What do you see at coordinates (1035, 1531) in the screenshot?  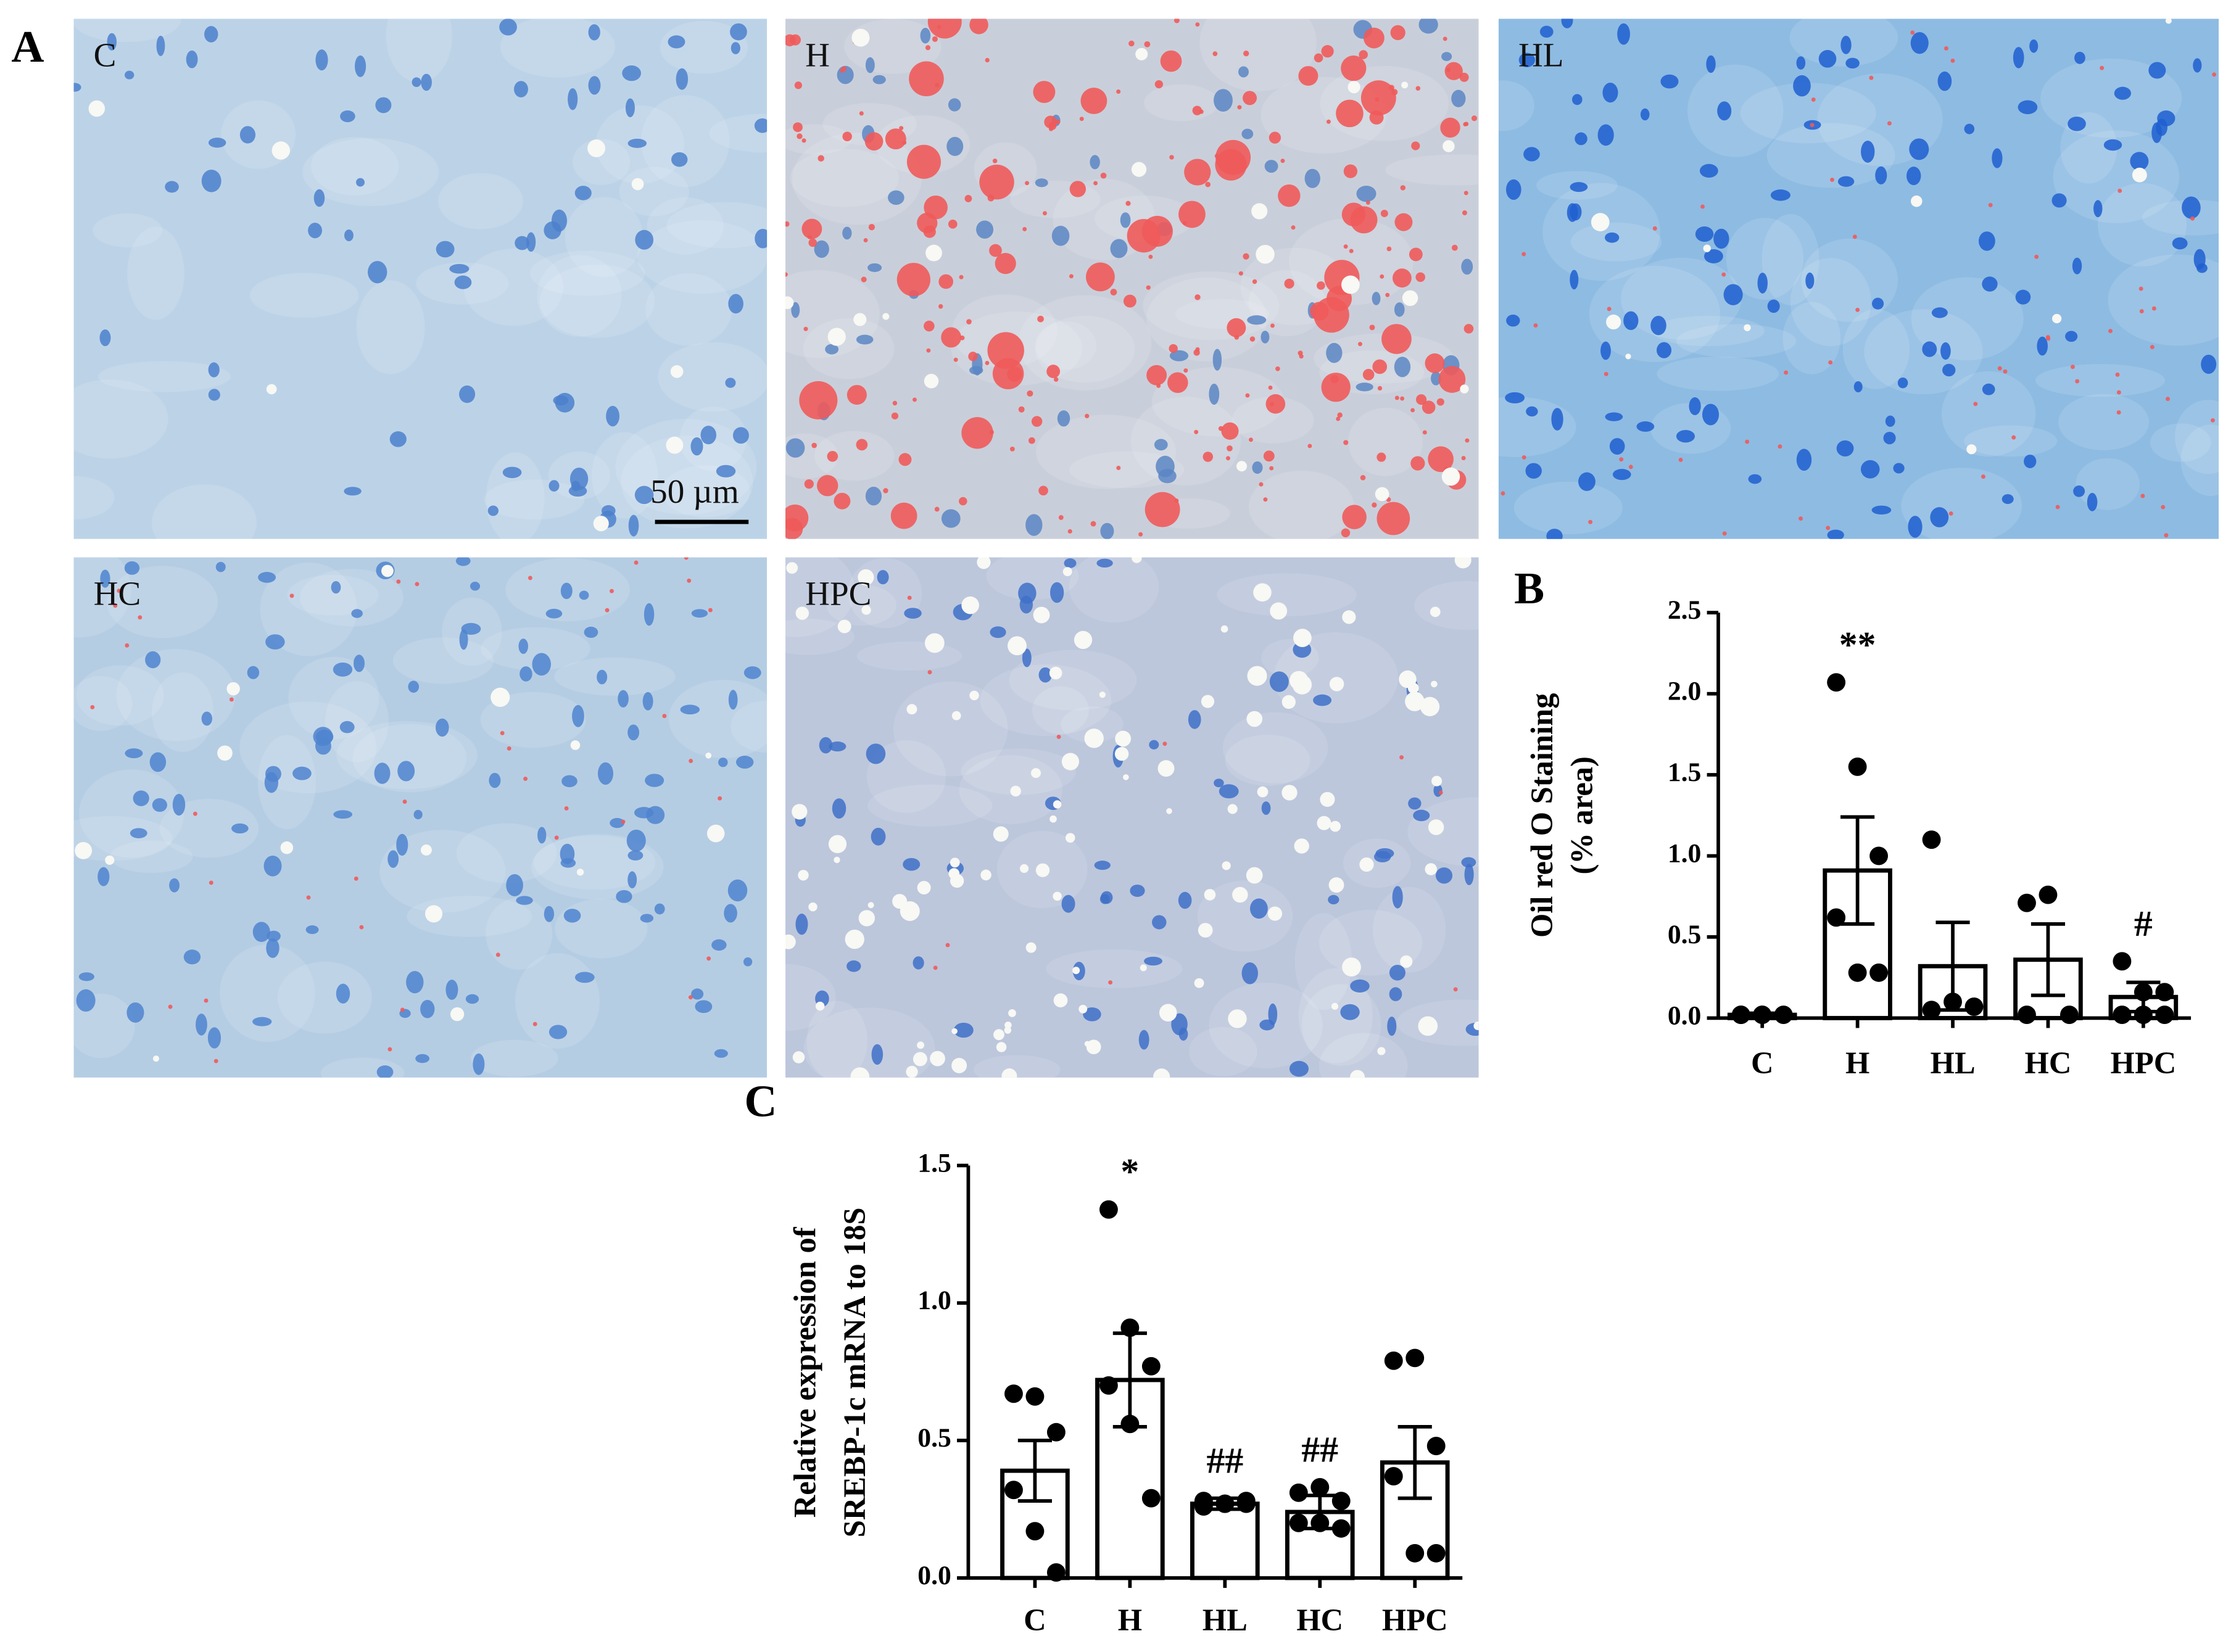 I see `data-point` at bounding box center [1035, 1531].